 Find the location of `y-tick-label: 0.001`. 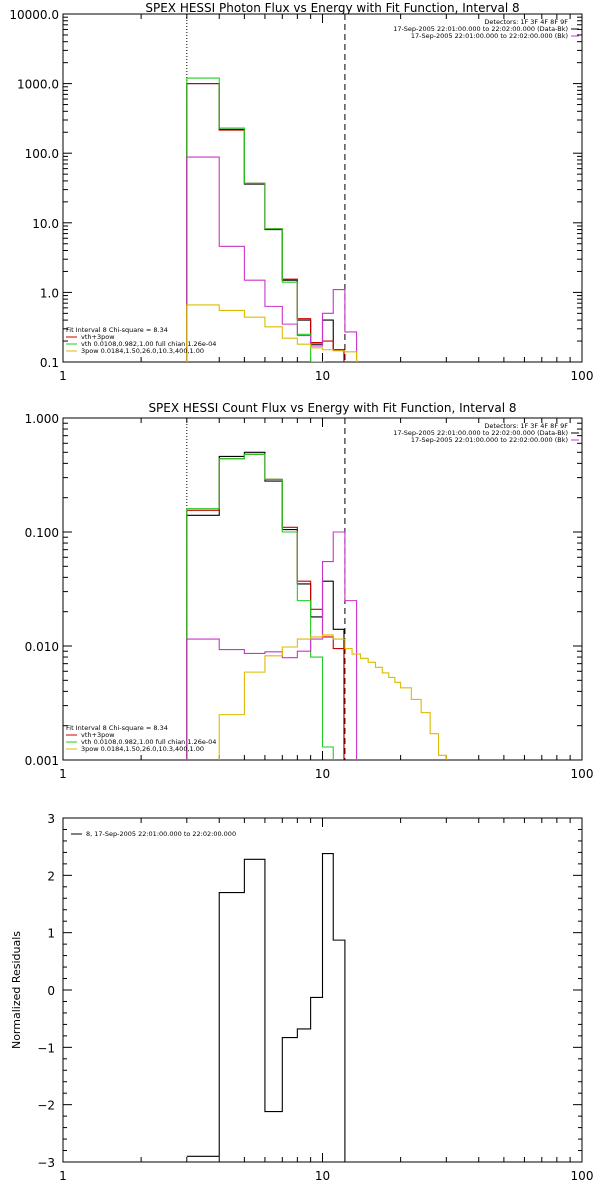

y-tick-label: 0.001 is located at coordinates (42, 761).